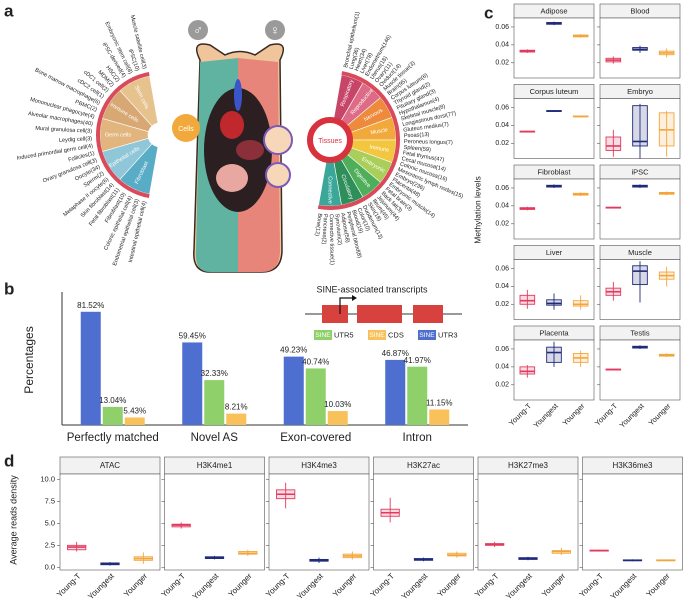 The image size is (685, 609). Describe the element at coordinates (640, 91) in the screenshot. I see `facet-title: Embryo` at that location.